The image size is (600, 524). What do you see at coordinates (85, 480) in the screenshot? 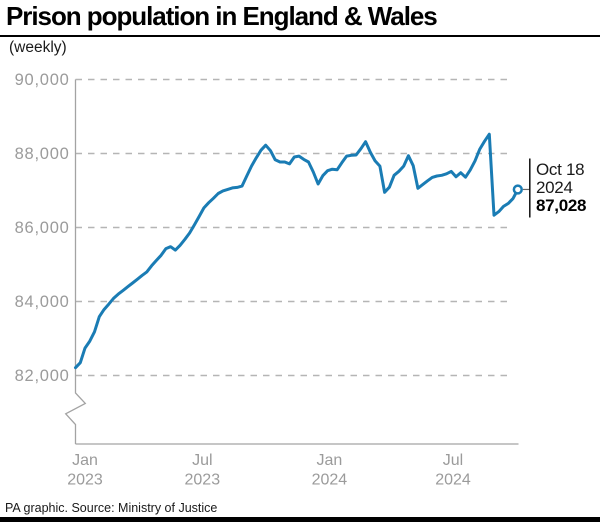
I see `x-tick-year-Jan-2023: 2023` at bounding box center [85, 480].